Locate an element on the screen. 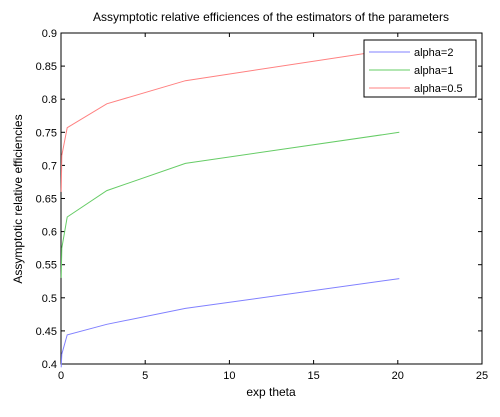 The width and height of the screenshot is (500, 417). y-tick-label: 0.65 is located at coordinates (46, 200).